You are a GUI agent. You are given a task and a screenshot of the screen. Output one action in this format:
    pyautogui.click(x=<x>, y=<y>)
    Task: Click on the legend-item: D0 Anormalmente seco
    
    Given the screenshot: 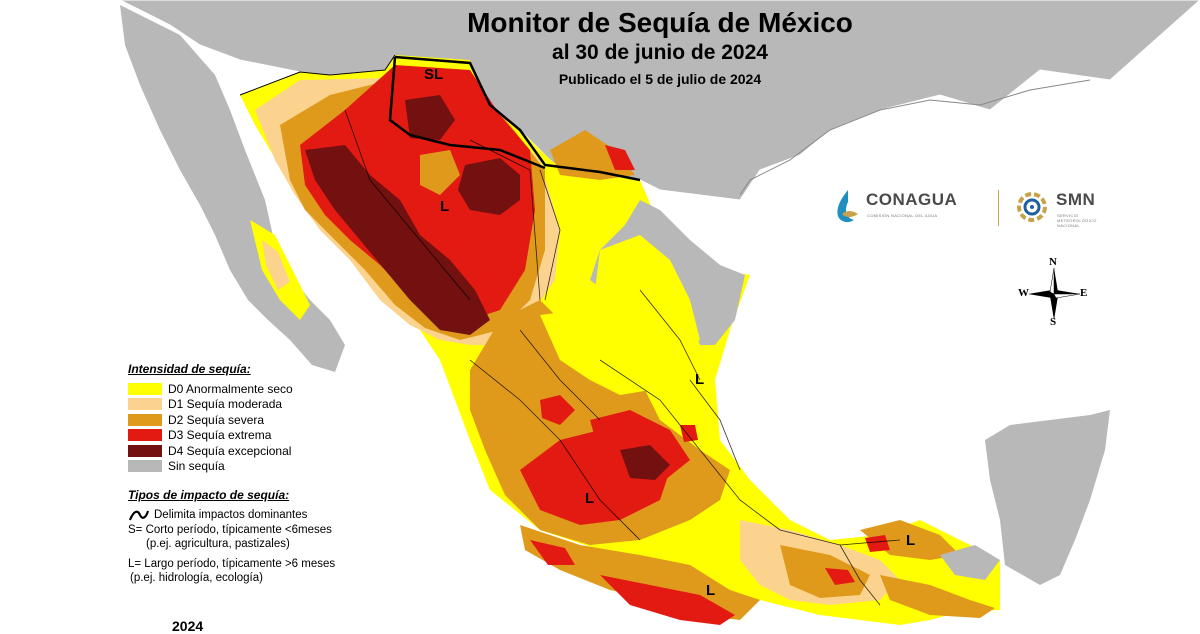 What is the action you would take?
    pyautogui.click(x=248, y=389)
    